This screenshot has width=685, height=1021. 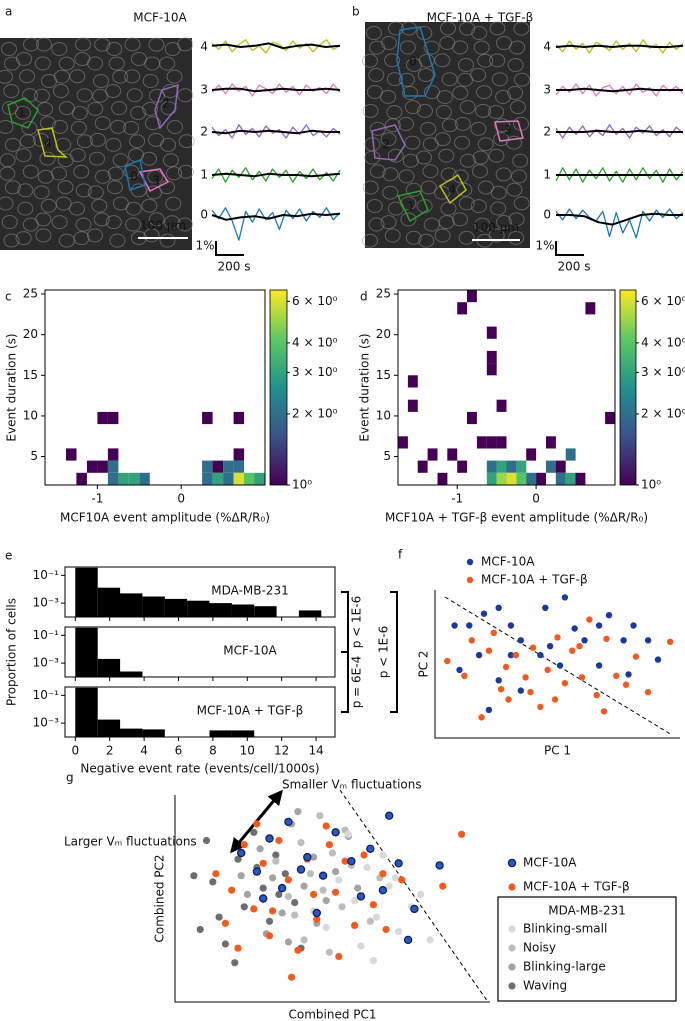 What do you see at coordinates (204, 47) in the screenshot?
I see `trace-label: 4` at bounding box center [204, 47].